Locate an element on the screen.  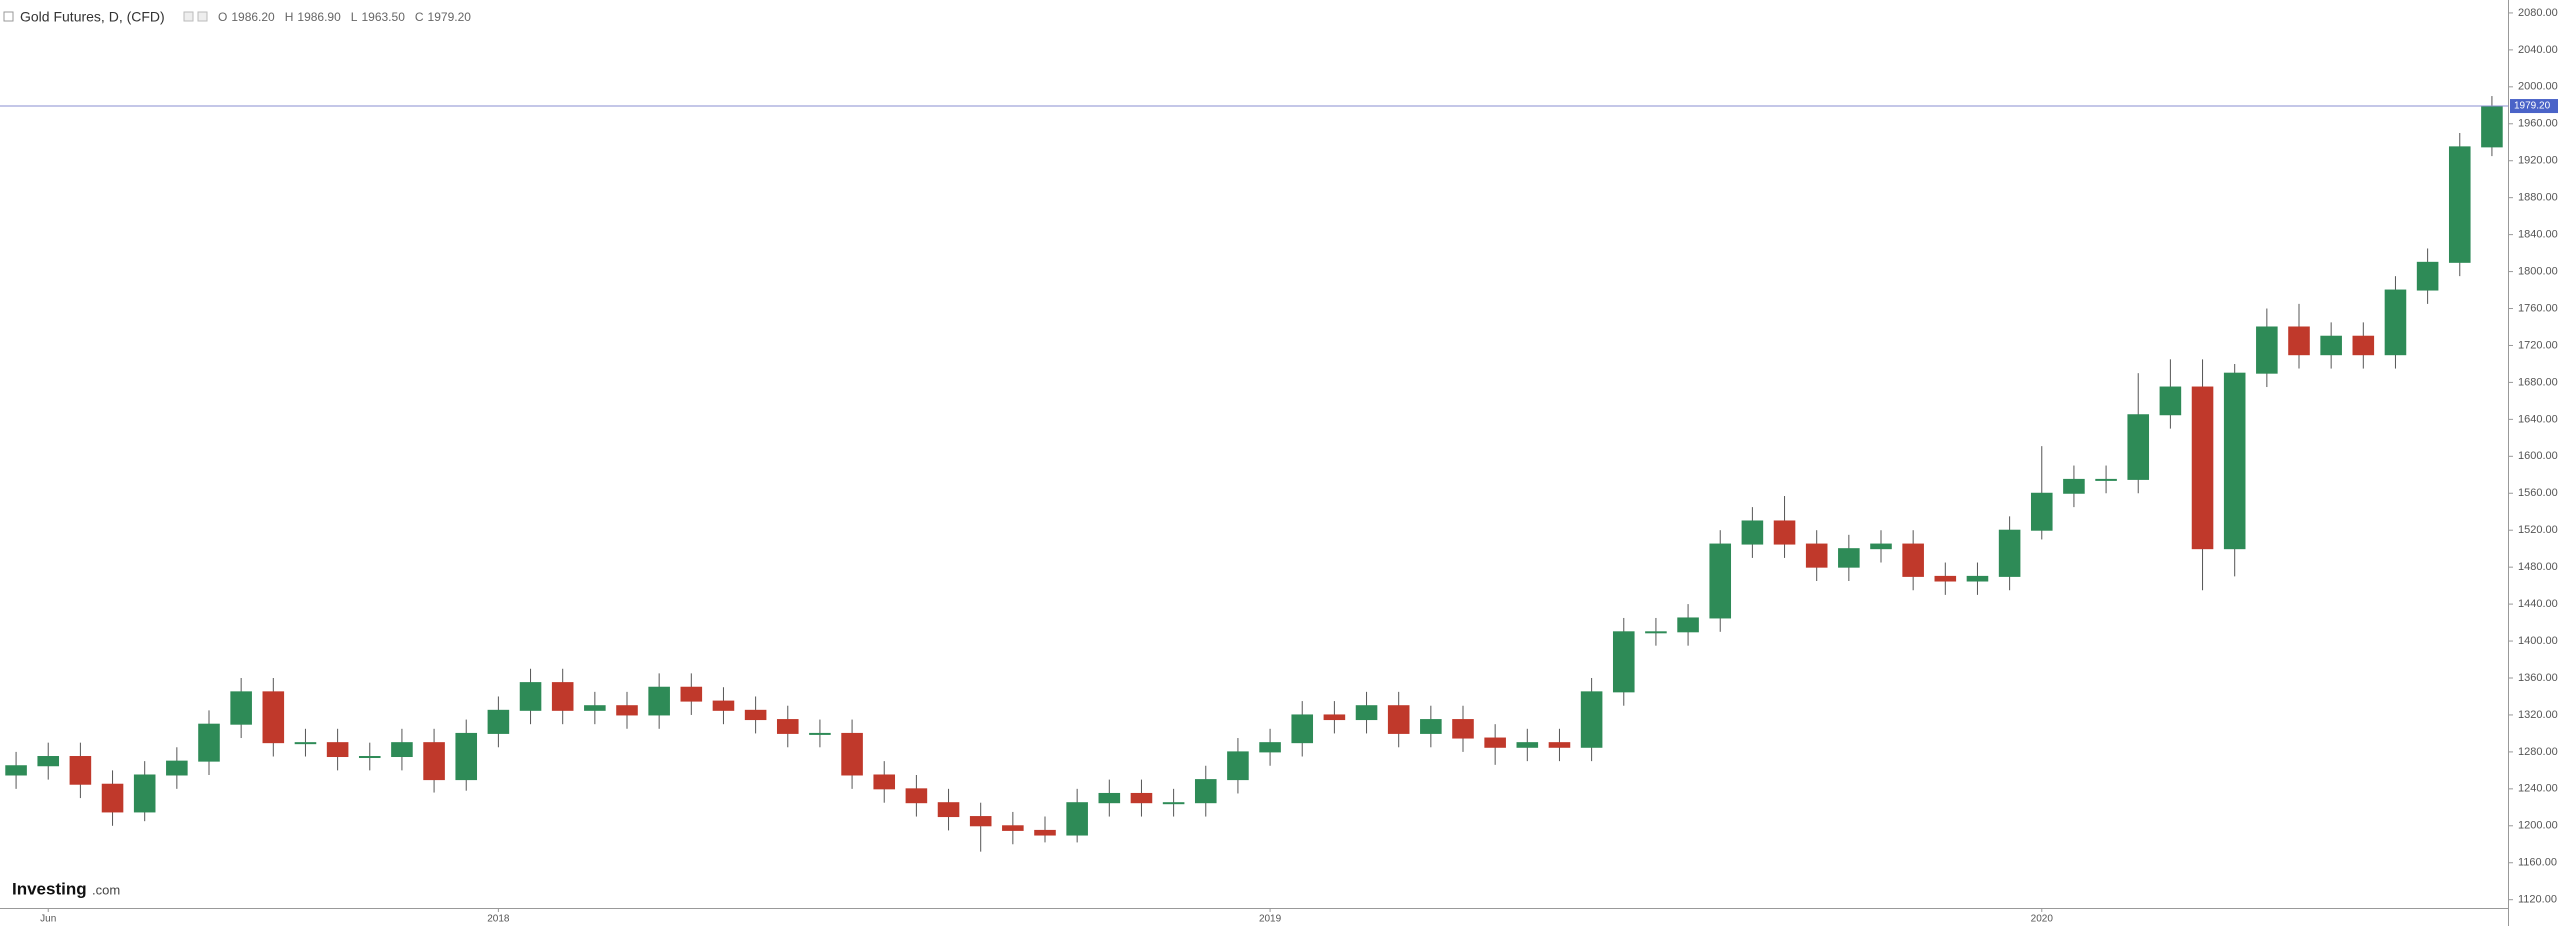
ohlc-value: 1979.20 is located at coordinates (450, 17).